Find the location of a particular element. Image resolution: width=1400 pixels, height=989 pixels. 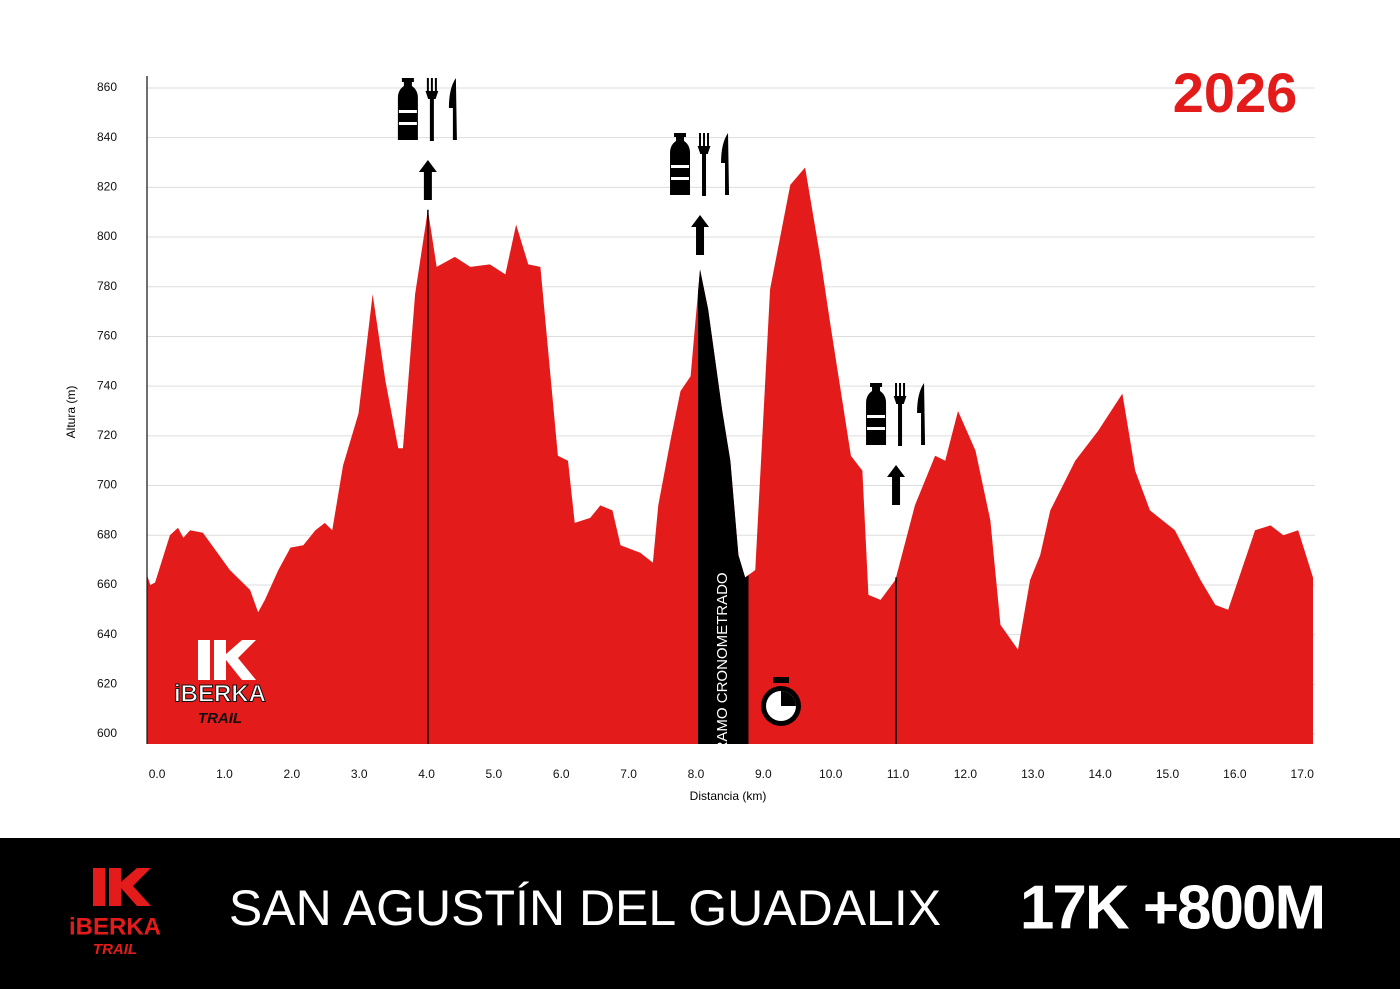

race-summary: 17K +800M is located at coordinates (1172, 907).